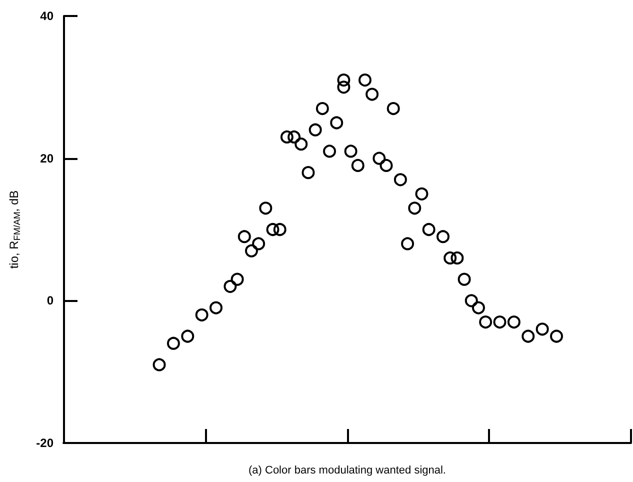 Image resolution: width=633 pixels, height=482 pixels. I want to click on y-tick-label: -20, so click(45, 443).